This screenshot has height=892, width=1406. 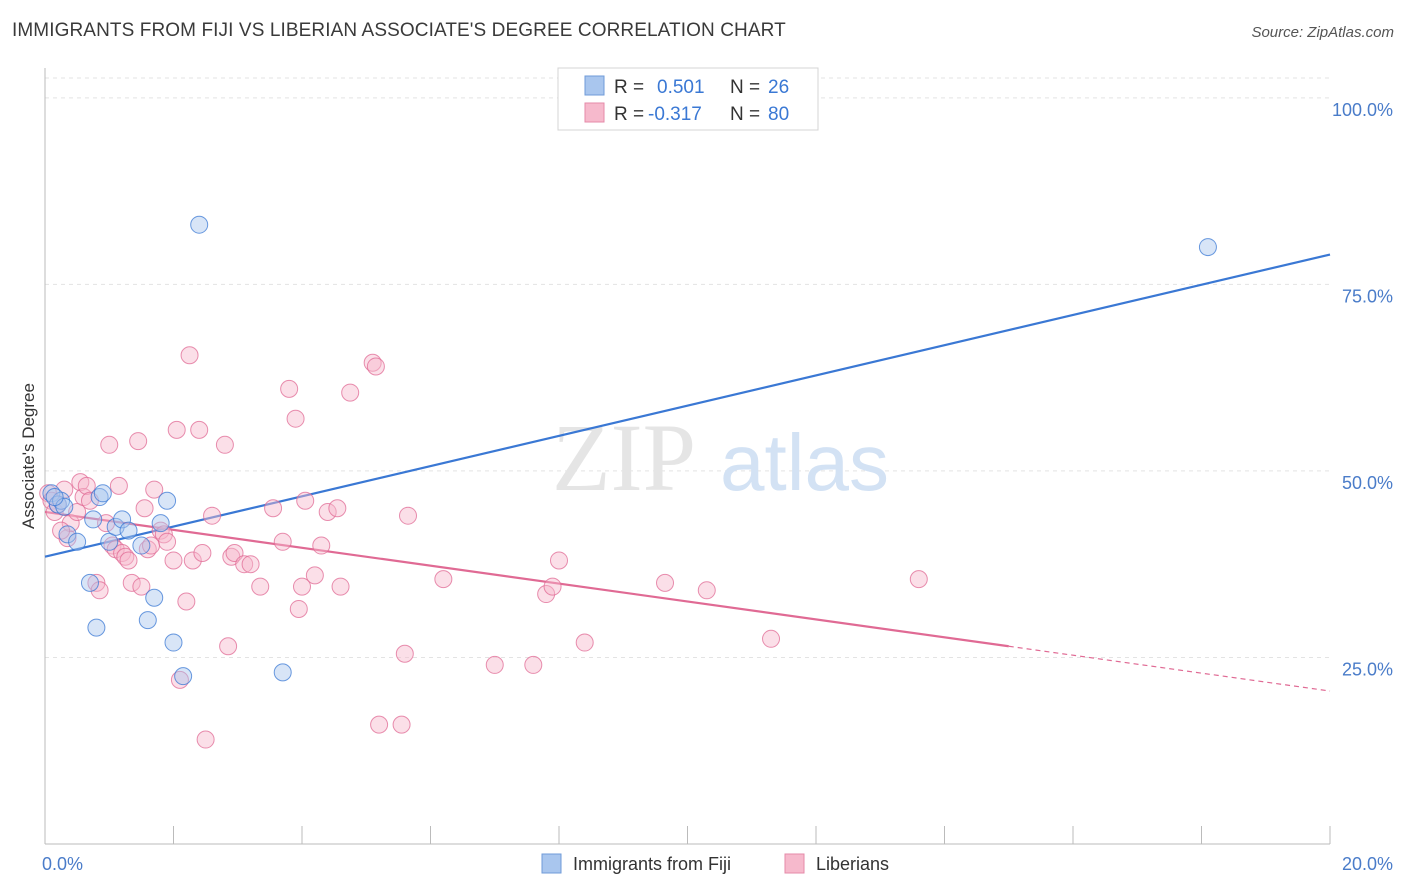 I want to click on y-tick-labels: 25.0% 50.0% 75.0% 100.0%, so click(x=1362, y=390).